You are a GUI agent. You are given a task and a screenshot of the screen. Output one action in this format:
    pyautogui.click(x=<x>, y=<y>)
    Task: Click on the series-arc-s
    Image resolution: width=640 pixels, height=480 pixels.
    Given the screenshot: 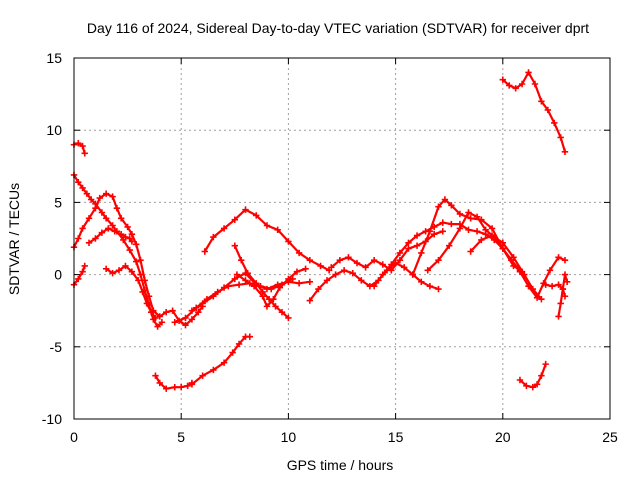 What is the action you would take?
    pyautogui.click(x=506, y=267)
    